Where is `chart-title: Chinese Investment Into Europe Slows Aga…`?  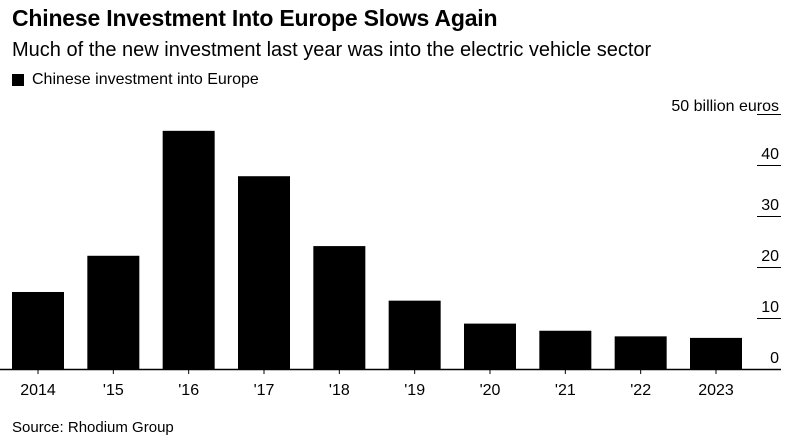 chart-title: Chinese Investment Into Europe Slows Aga… is located at coordinates (255, 18).